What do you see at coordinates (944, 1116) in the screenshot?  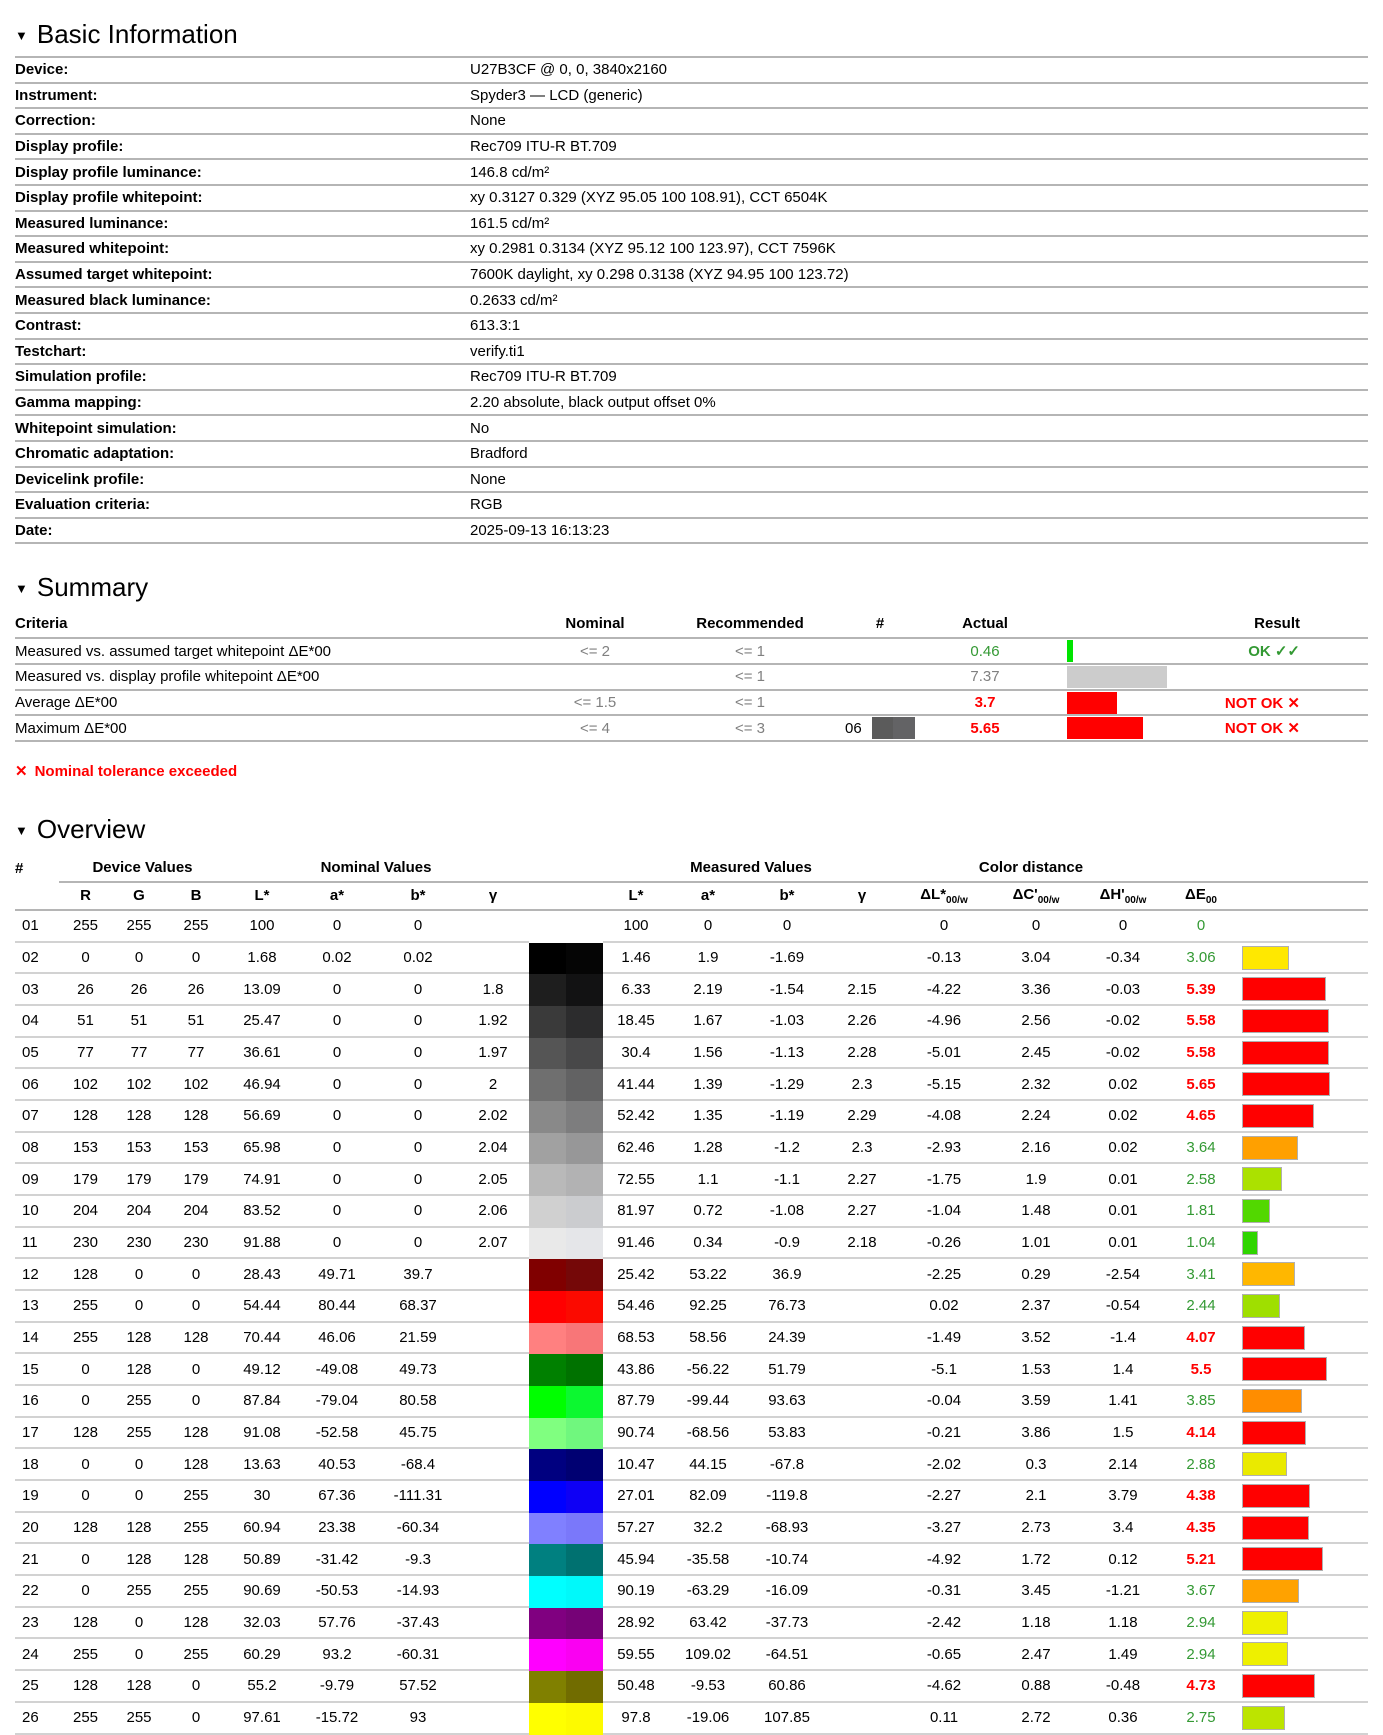 I see `delta-l-value: -4.08` at bounding box center [944, 1116].